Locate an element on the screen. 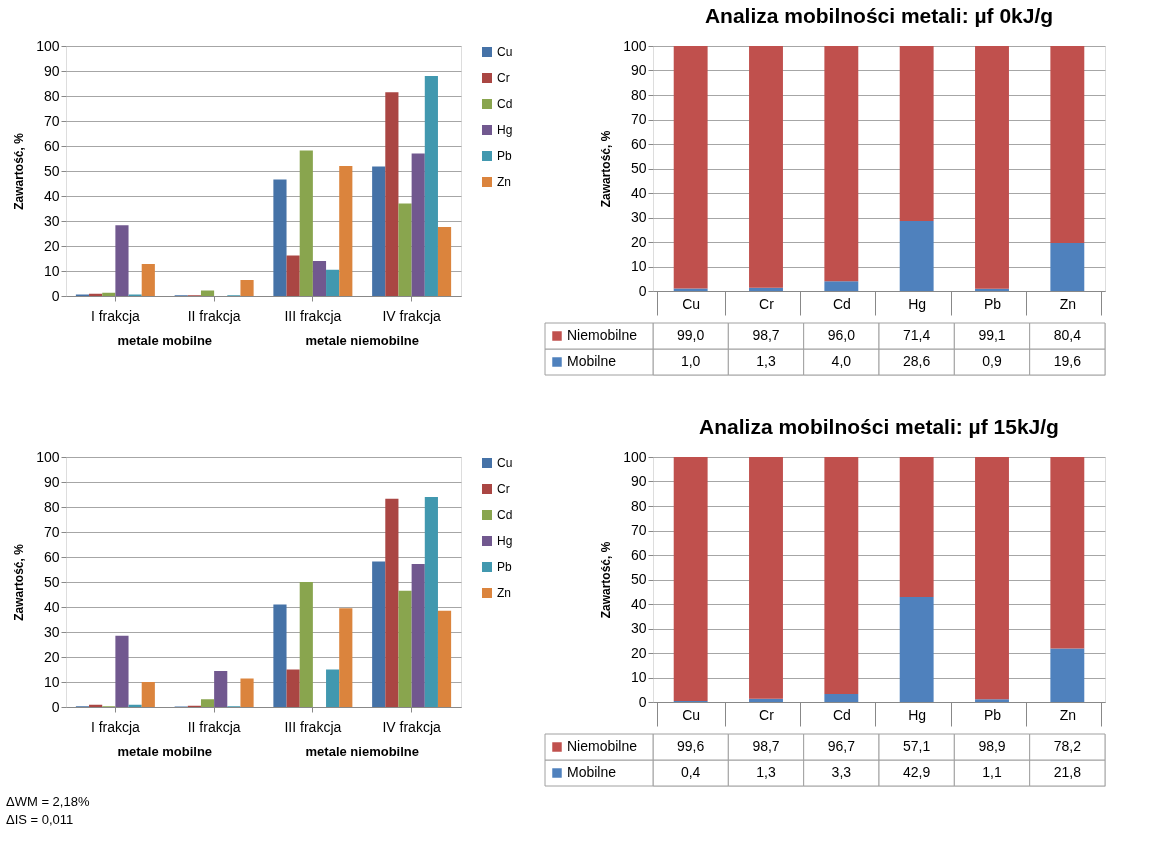 The image size is (1175, 855). legend-label: Cd is located at coordinates (505, 104).